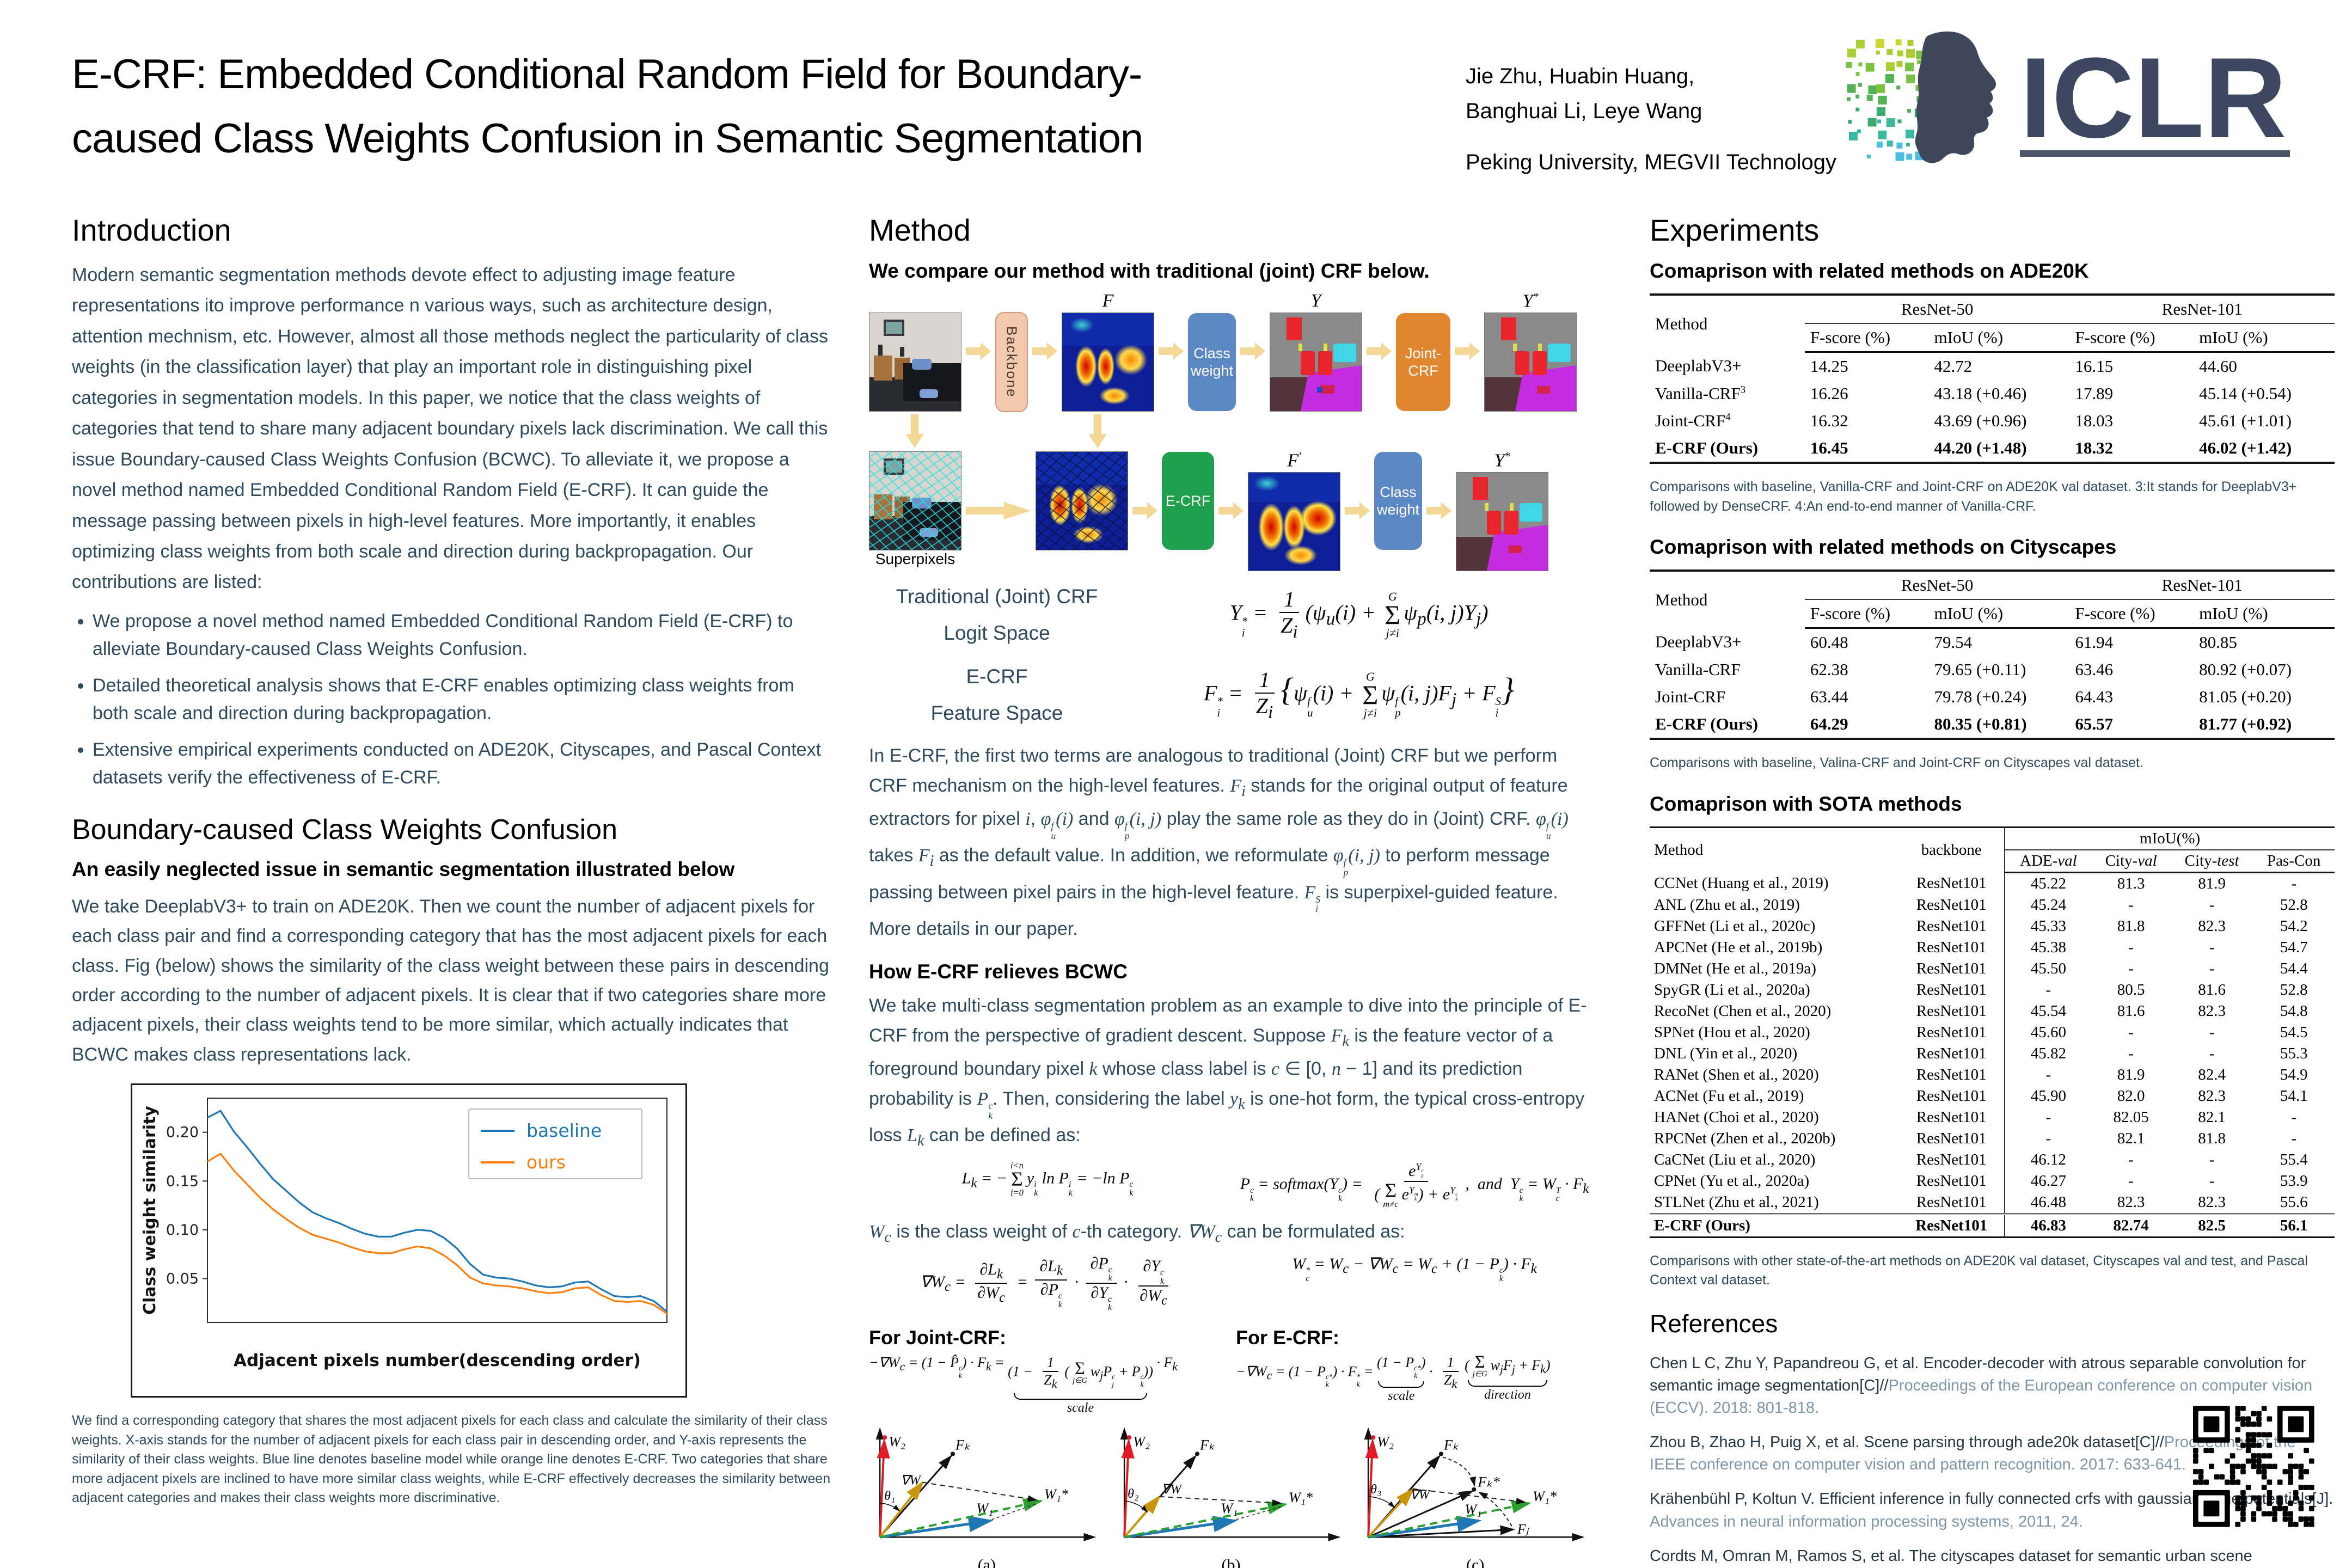  I want to click on cell-value: 45.61 (+1.01), so click(2245, 420).